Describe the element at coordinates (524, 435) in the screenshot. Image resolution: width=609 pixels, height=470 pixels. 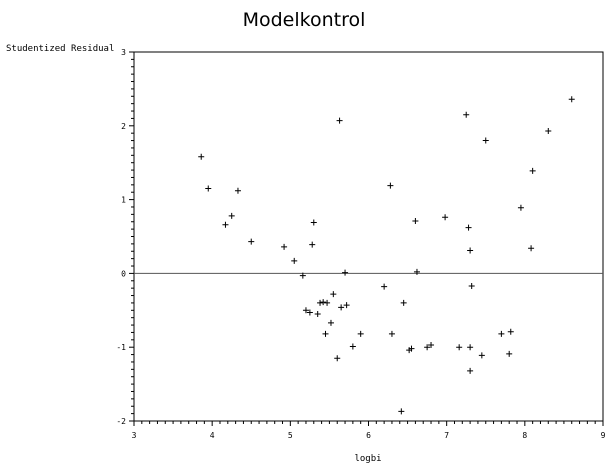
I see `x-tick-label: 8` at that location.